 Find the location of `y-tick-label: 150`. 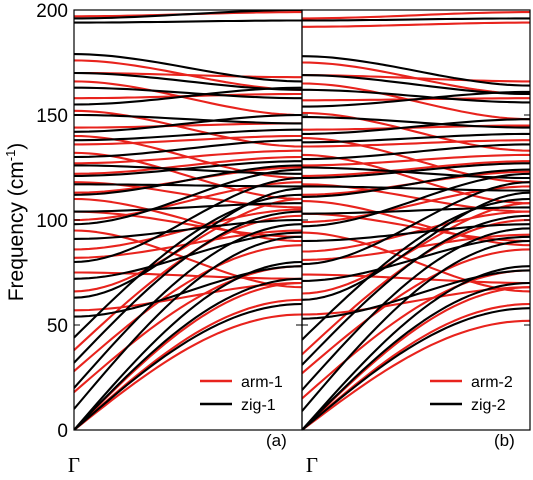

y-tick-label: 150 is located at coordinates (52, 116).